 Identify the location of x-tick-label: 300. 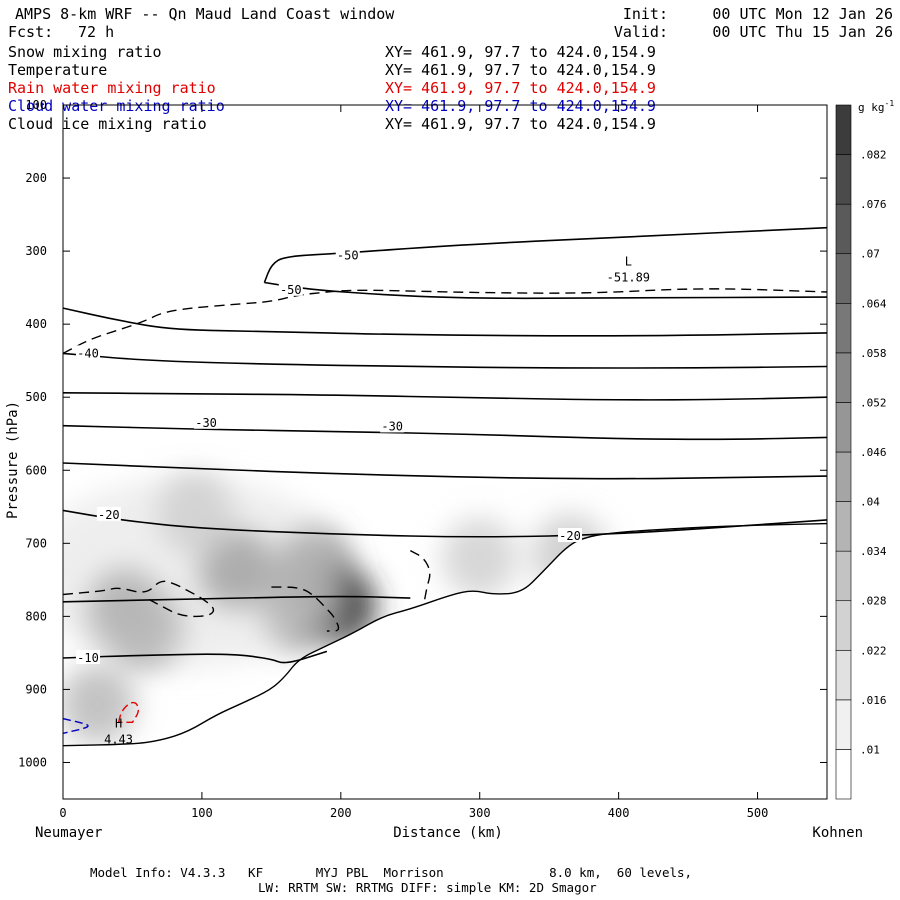
(480, 813).